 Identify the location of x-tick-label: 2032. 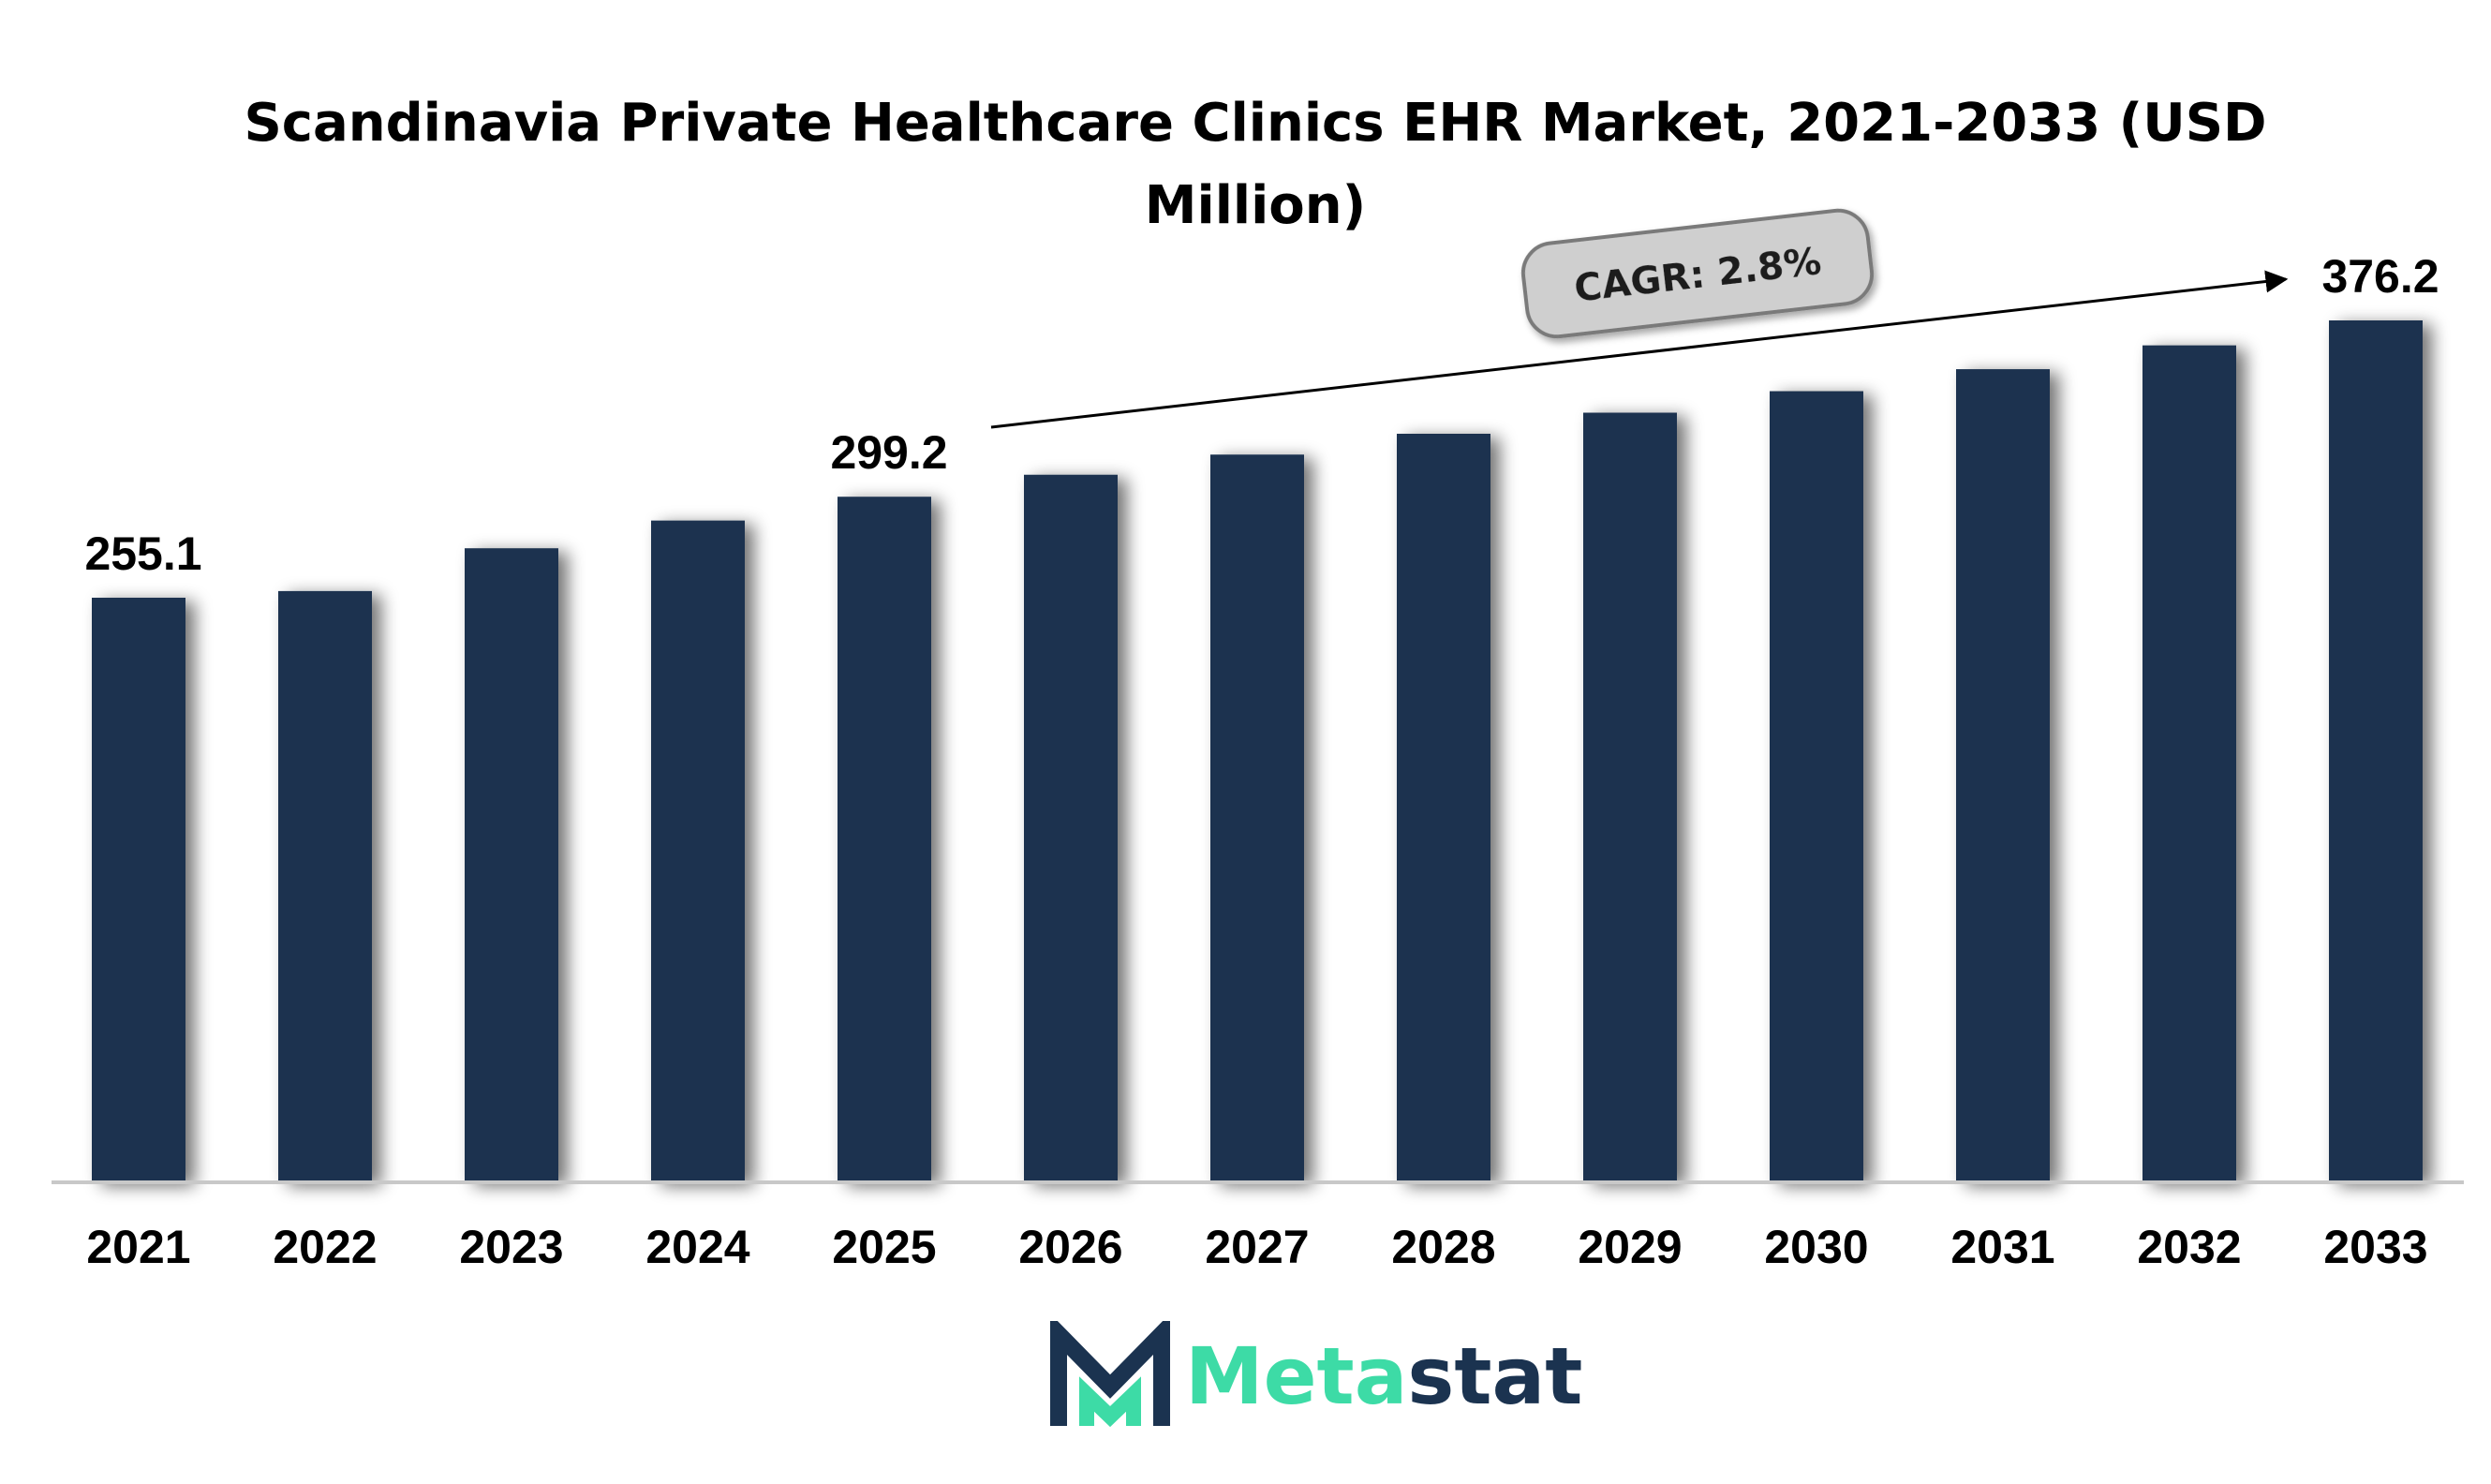
(2189, 1247).